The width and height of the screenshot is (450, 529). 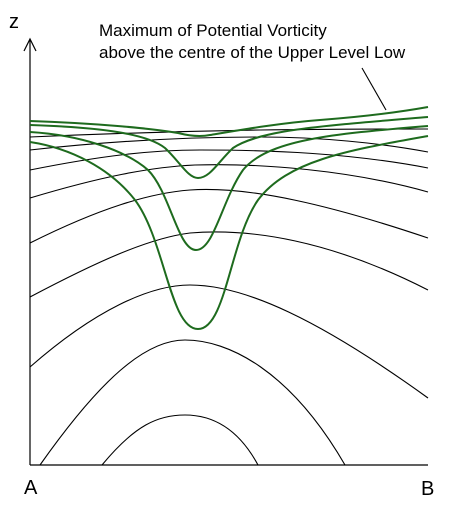 I want to click on annotation-leader-line, so click(x=374, y=89).